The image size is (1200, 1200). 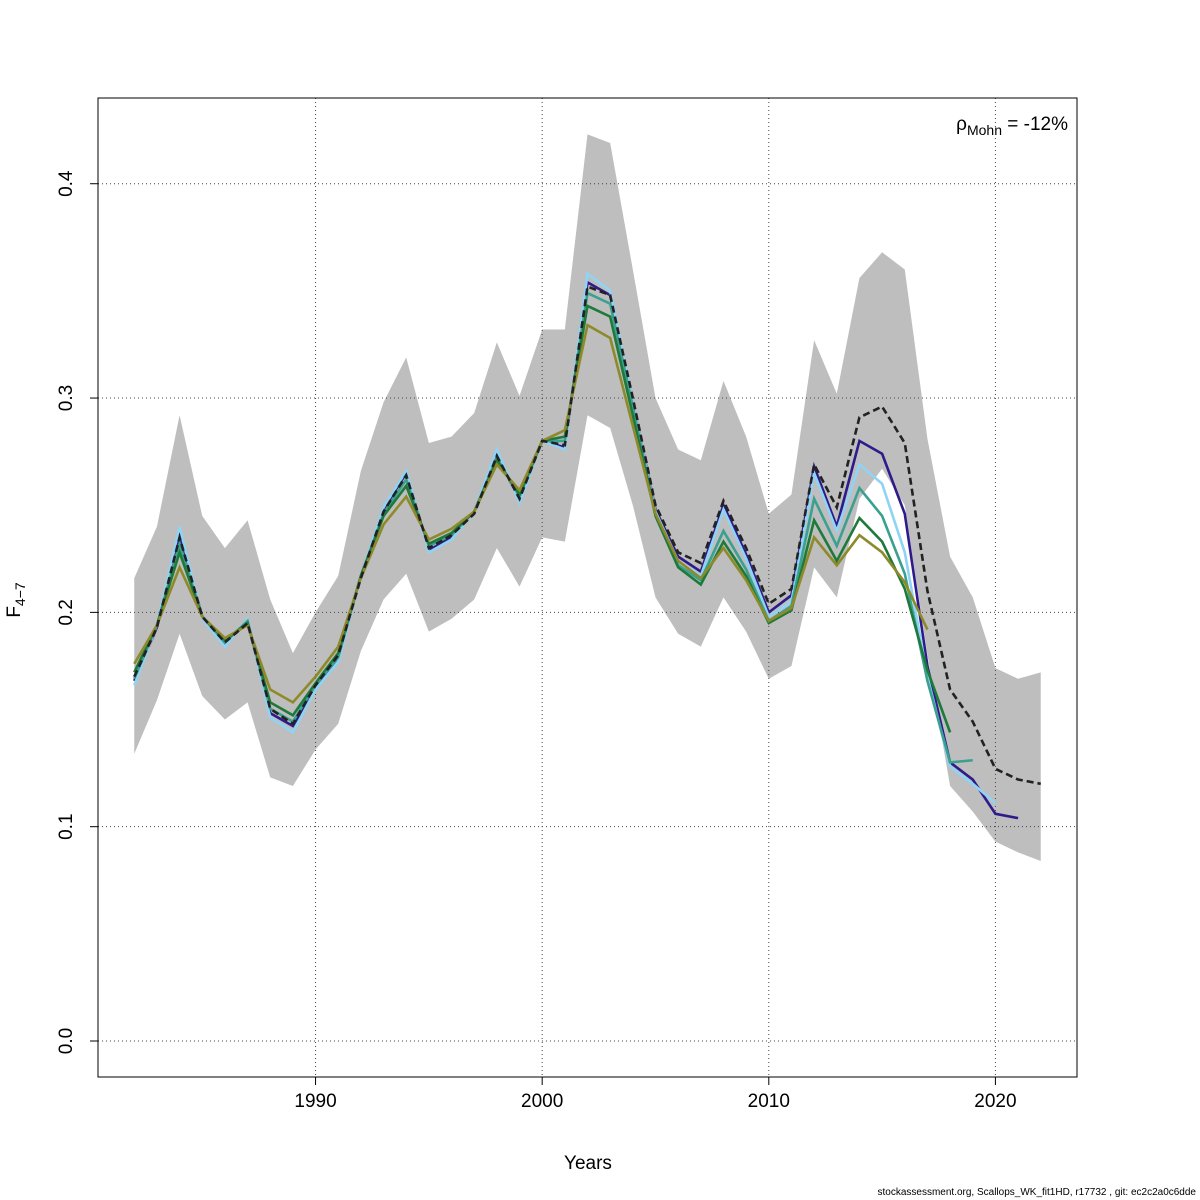 I want to click on y-axis-label-sub: 4−7, so click(x=20, y=594).